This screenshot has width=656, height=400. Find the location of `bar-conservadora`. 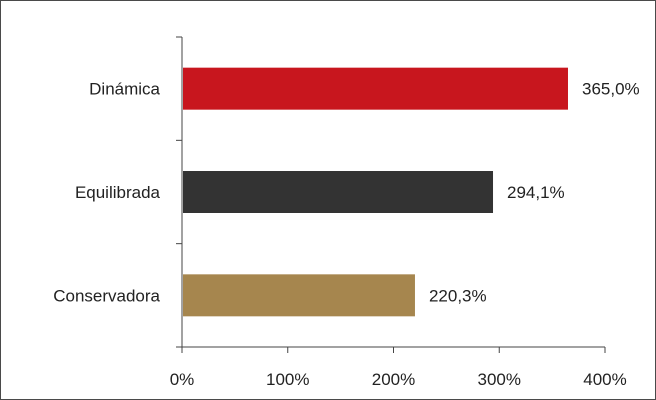

bar-conservadora is located at coordinates (299, 295).